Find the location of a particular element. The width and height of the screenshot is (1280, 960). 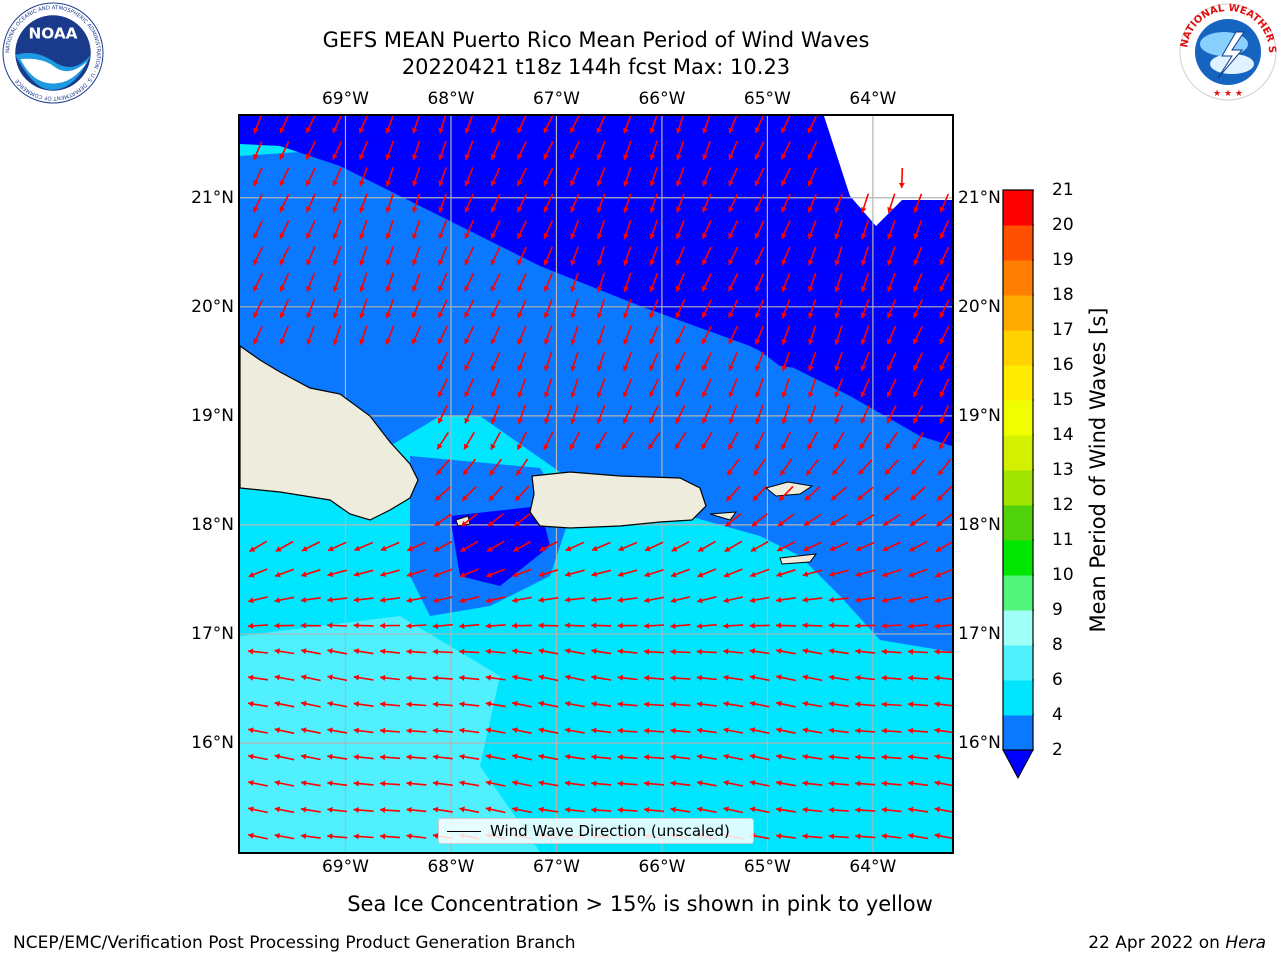

longitude-label: 69°W is located at coordinates (345, 867).